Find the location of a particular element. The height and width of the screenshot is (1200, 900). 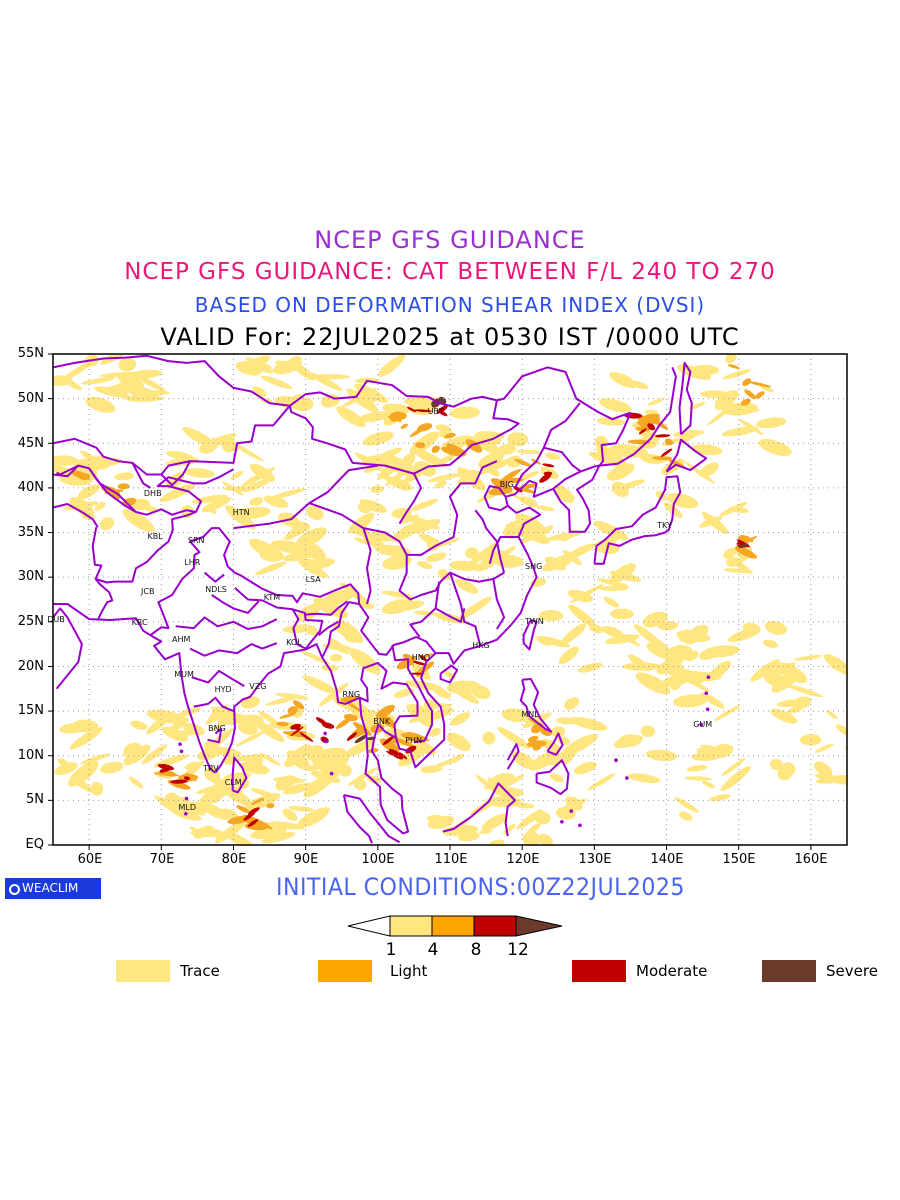

weaclim-logo: WEACLIM is located at coordinates (53, 888).